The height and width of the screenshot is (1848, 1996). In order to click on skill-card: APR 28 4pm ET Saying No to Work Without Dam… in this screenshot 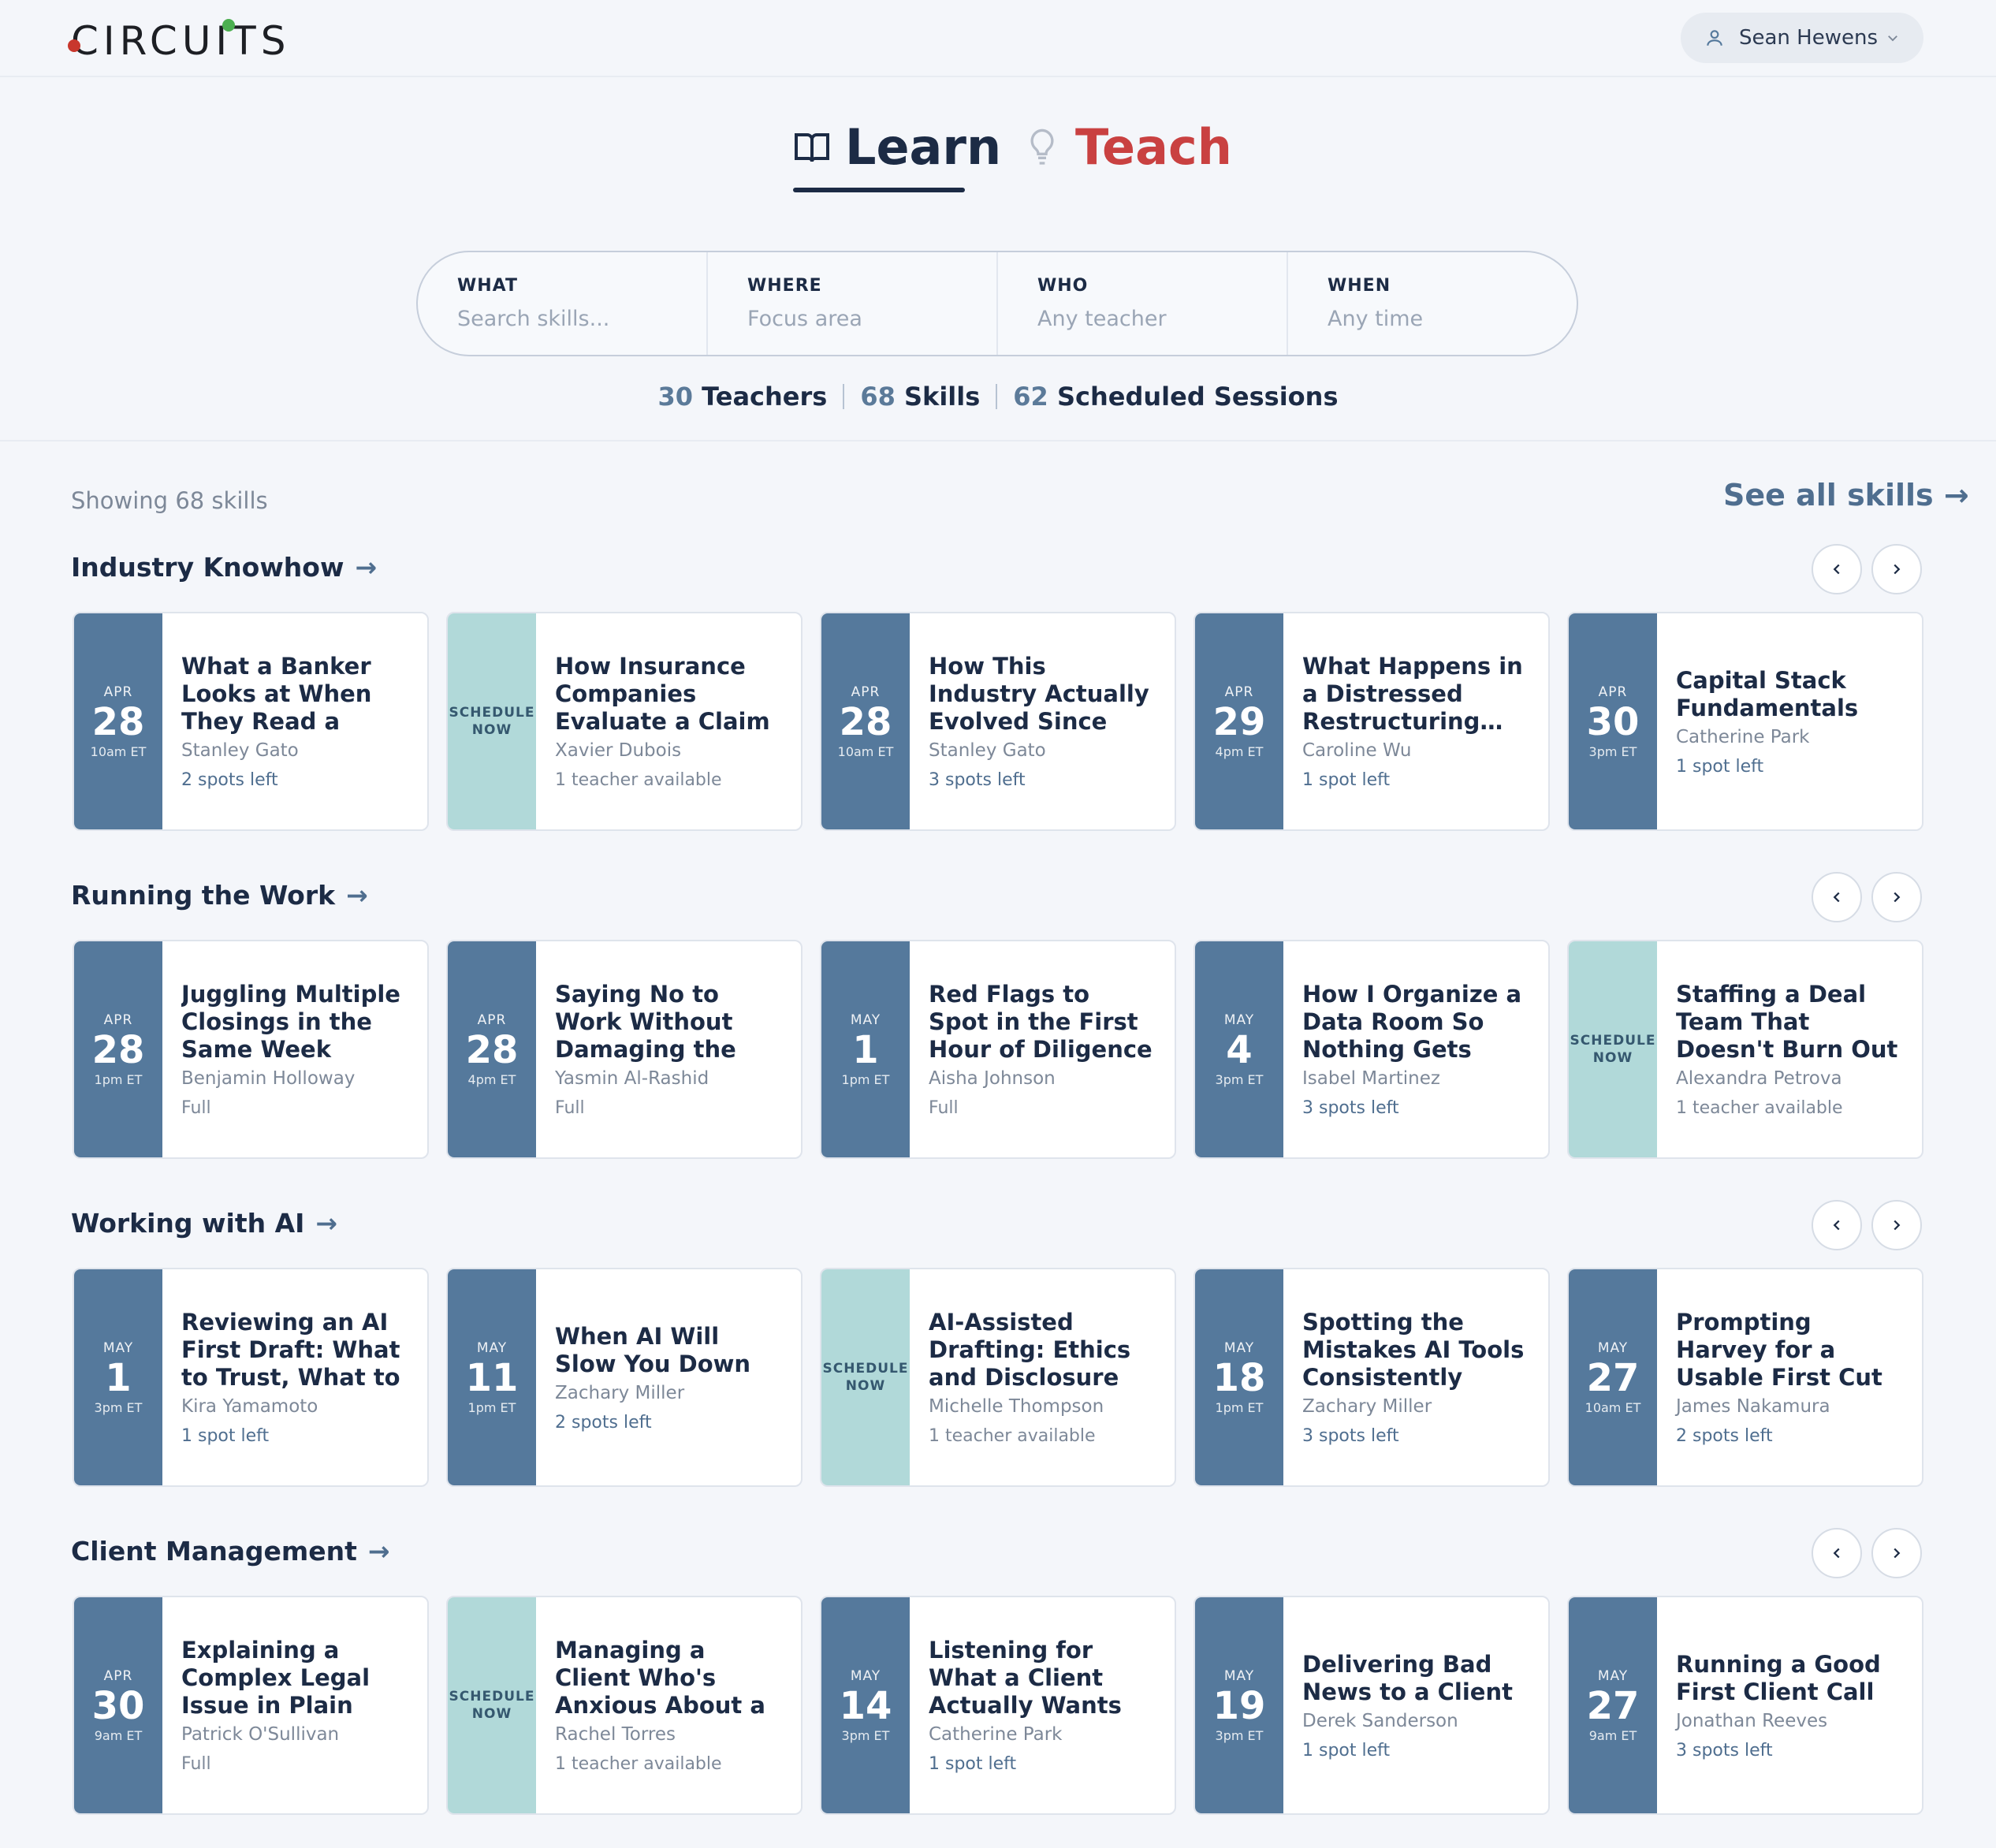, I will do `click(624, 1049)`.